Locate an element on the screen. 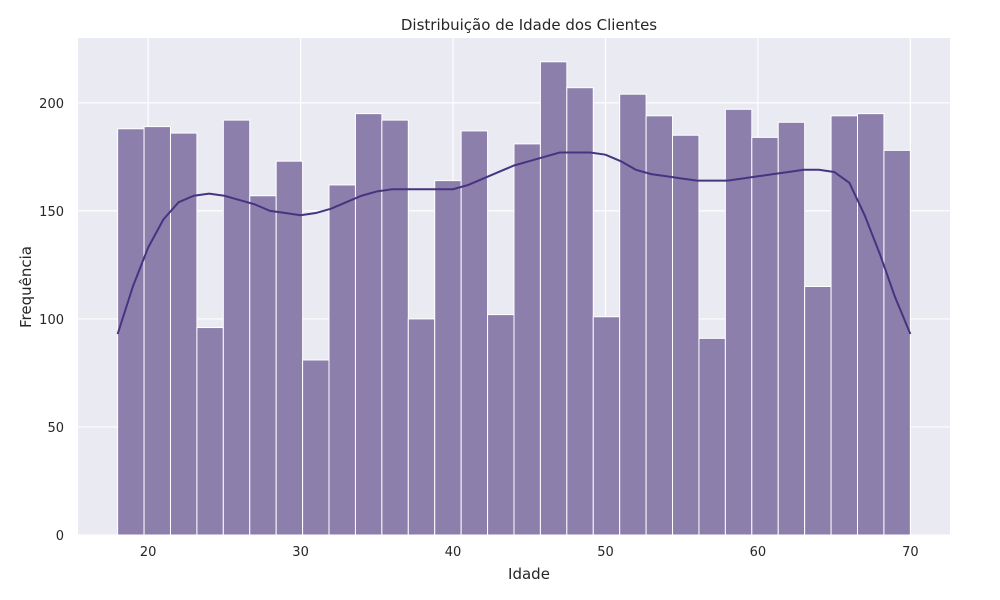  y-axis-ticks: 0 50 100 150 200 is located at coordinates (51, 320).